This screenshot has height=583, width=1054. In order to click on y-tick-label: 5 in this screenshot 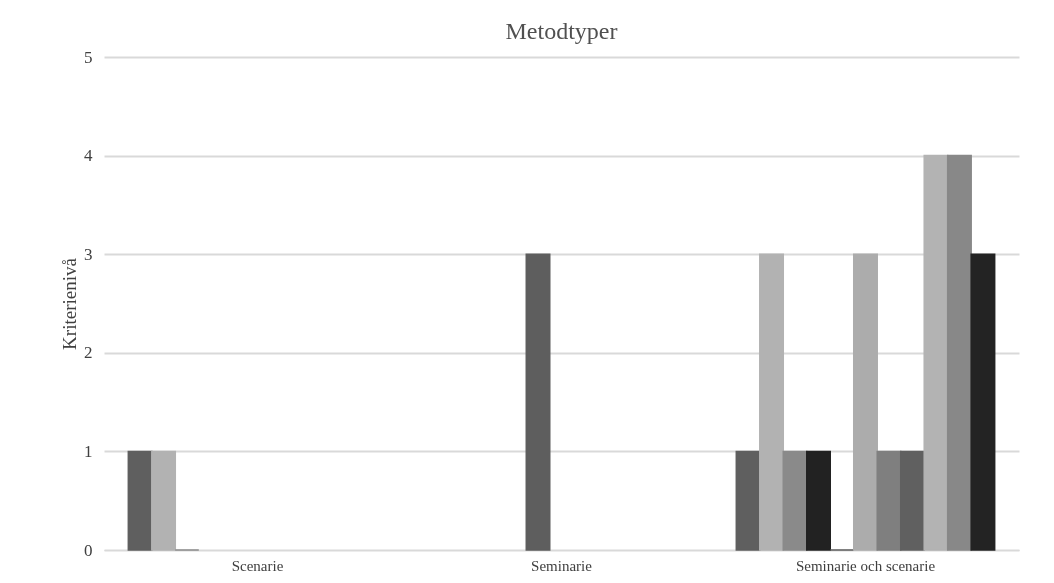, I will do `click(88, 57)`.